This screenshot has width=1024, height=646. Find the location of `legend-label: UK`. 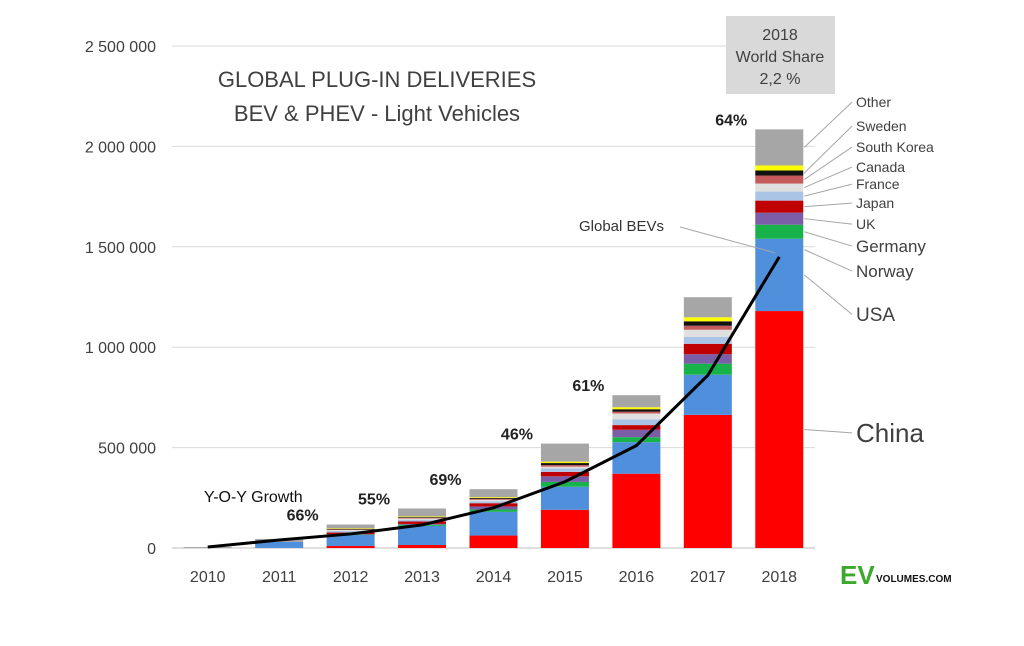

legend-label: UK is located at coordinates (866, 224).